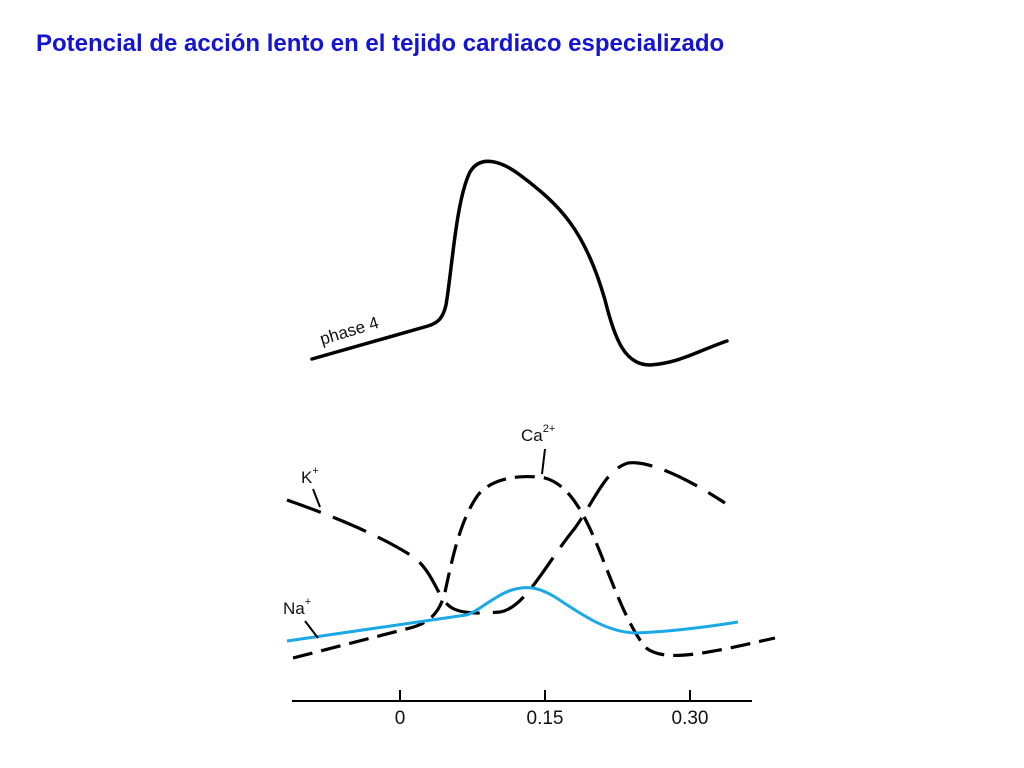  Describe the element at coordinates (538, 434) in the screenshot. I see `ca-label: Ca2+` at that location.